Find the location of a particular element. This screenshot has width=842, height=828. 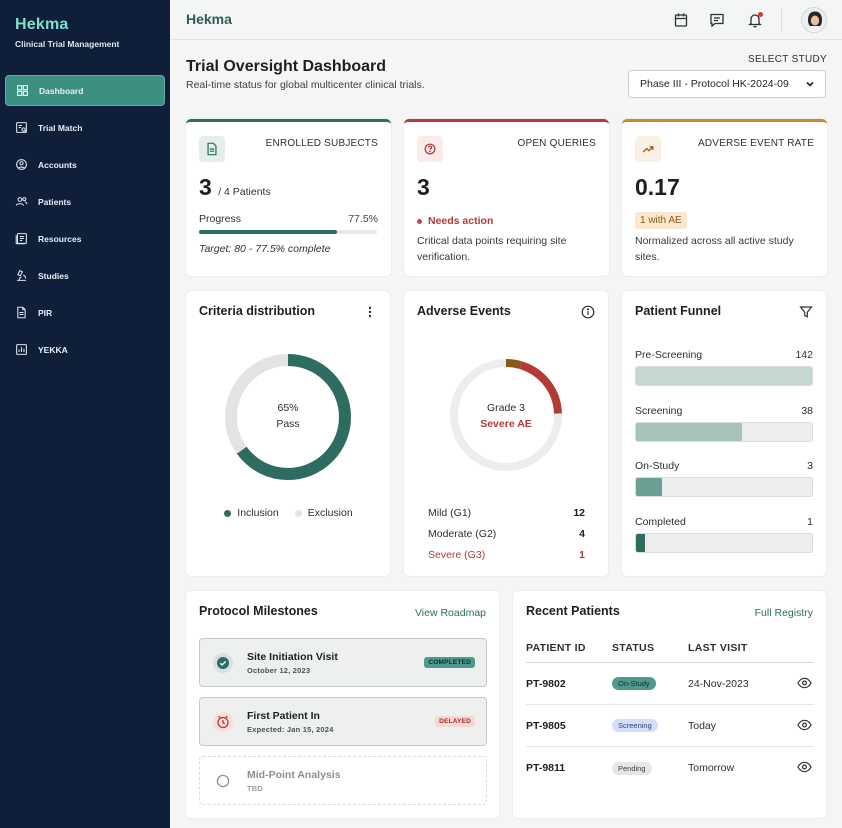

avatar is located at coordinates (814, 20).